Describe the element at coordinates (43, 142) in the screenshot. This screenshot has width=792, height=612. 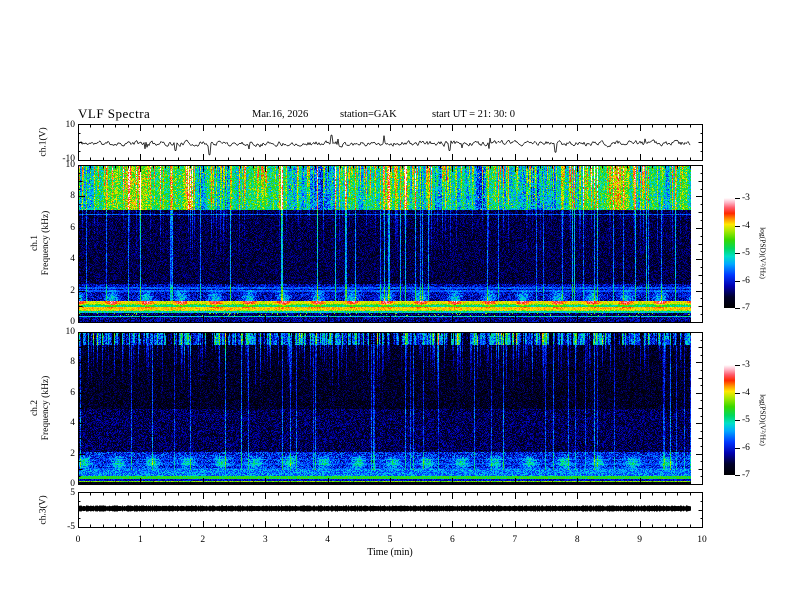
I see `ch1v-axis-label: ch.1(V)` at that location.